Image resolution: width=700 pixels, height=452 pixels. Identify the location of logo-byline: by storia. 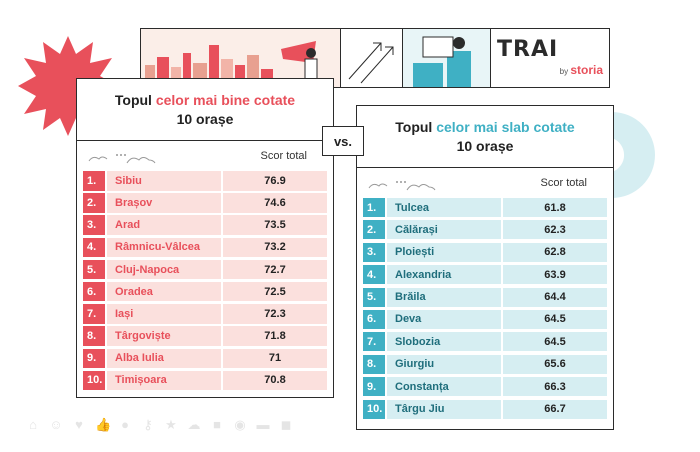
(581, 70).